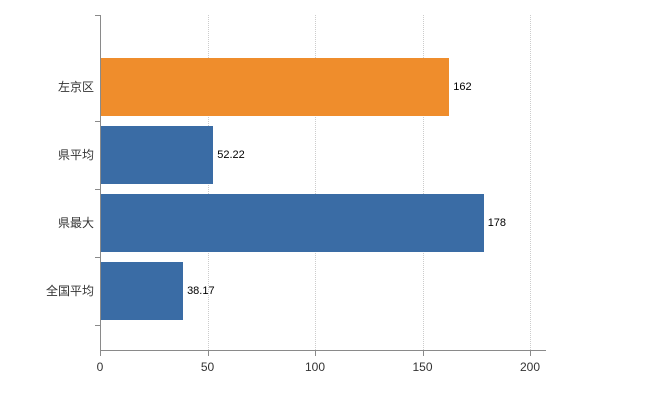  I want to click on x-tick-label: 200, so click(530, 367).